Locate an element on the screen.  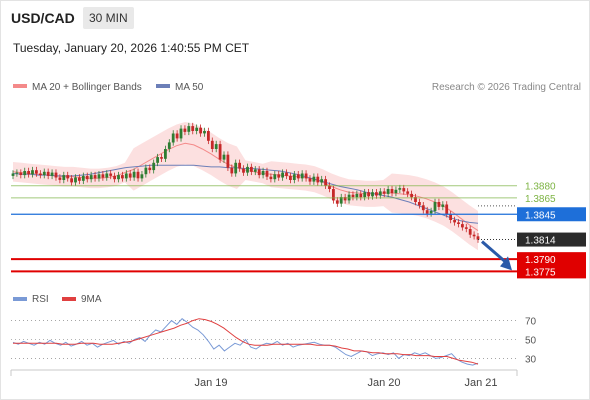
forecast-arrow is located at coordinates (496, 255).